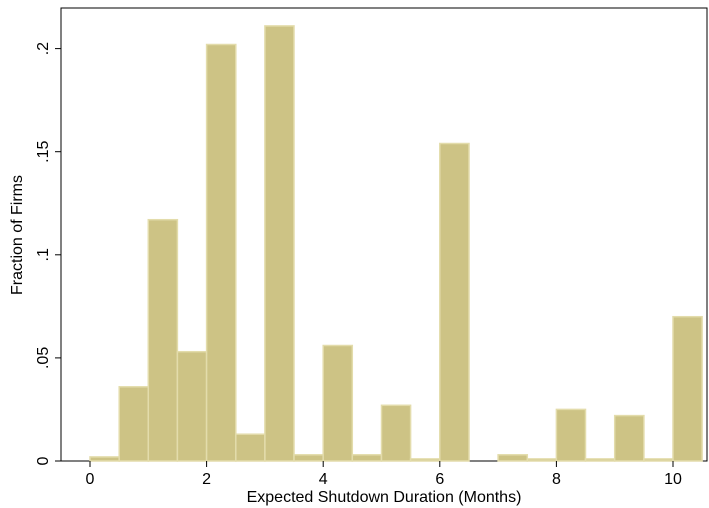 This screenshot has width=709, height=508. I want to click on y-tick-label: .1, so click(43, 254).